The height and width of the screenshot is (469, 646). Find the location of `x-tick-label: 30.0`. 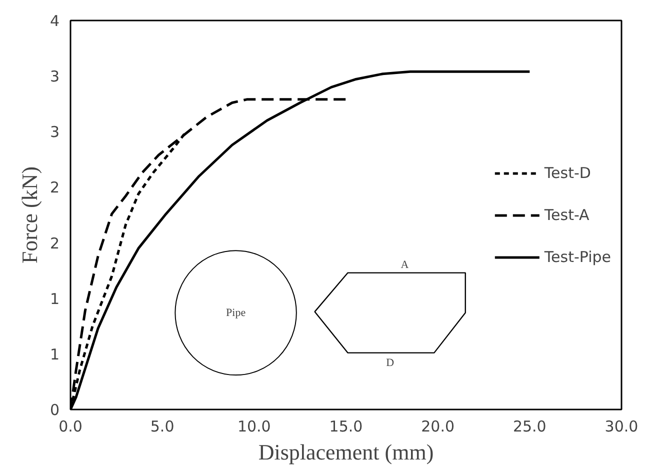

x-tick-label: 30.0 is located at coordinates (621, 427).